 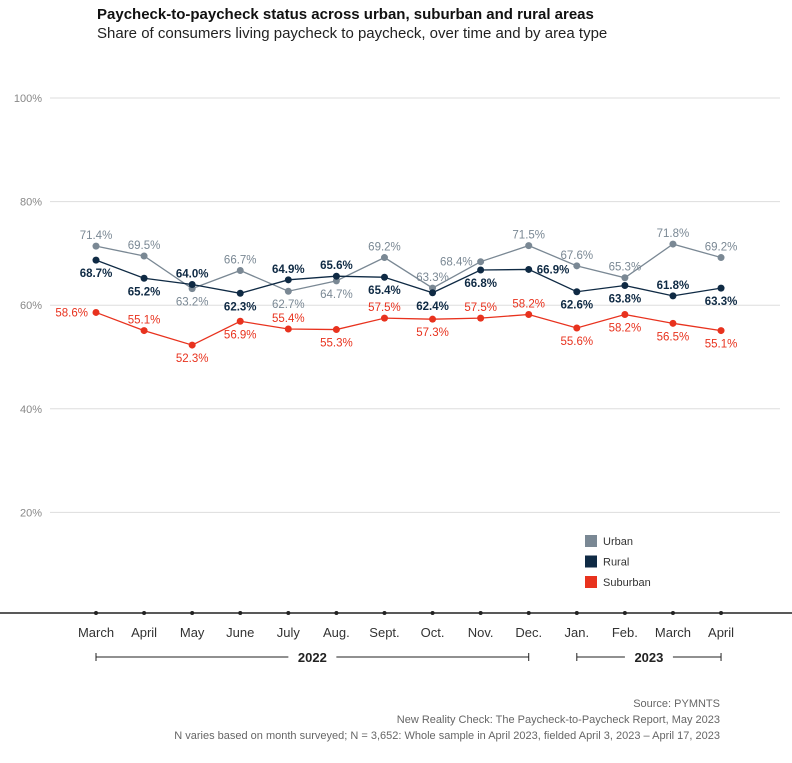 I want to click on y-tick-label: 100%, so click(x=28, y=99).